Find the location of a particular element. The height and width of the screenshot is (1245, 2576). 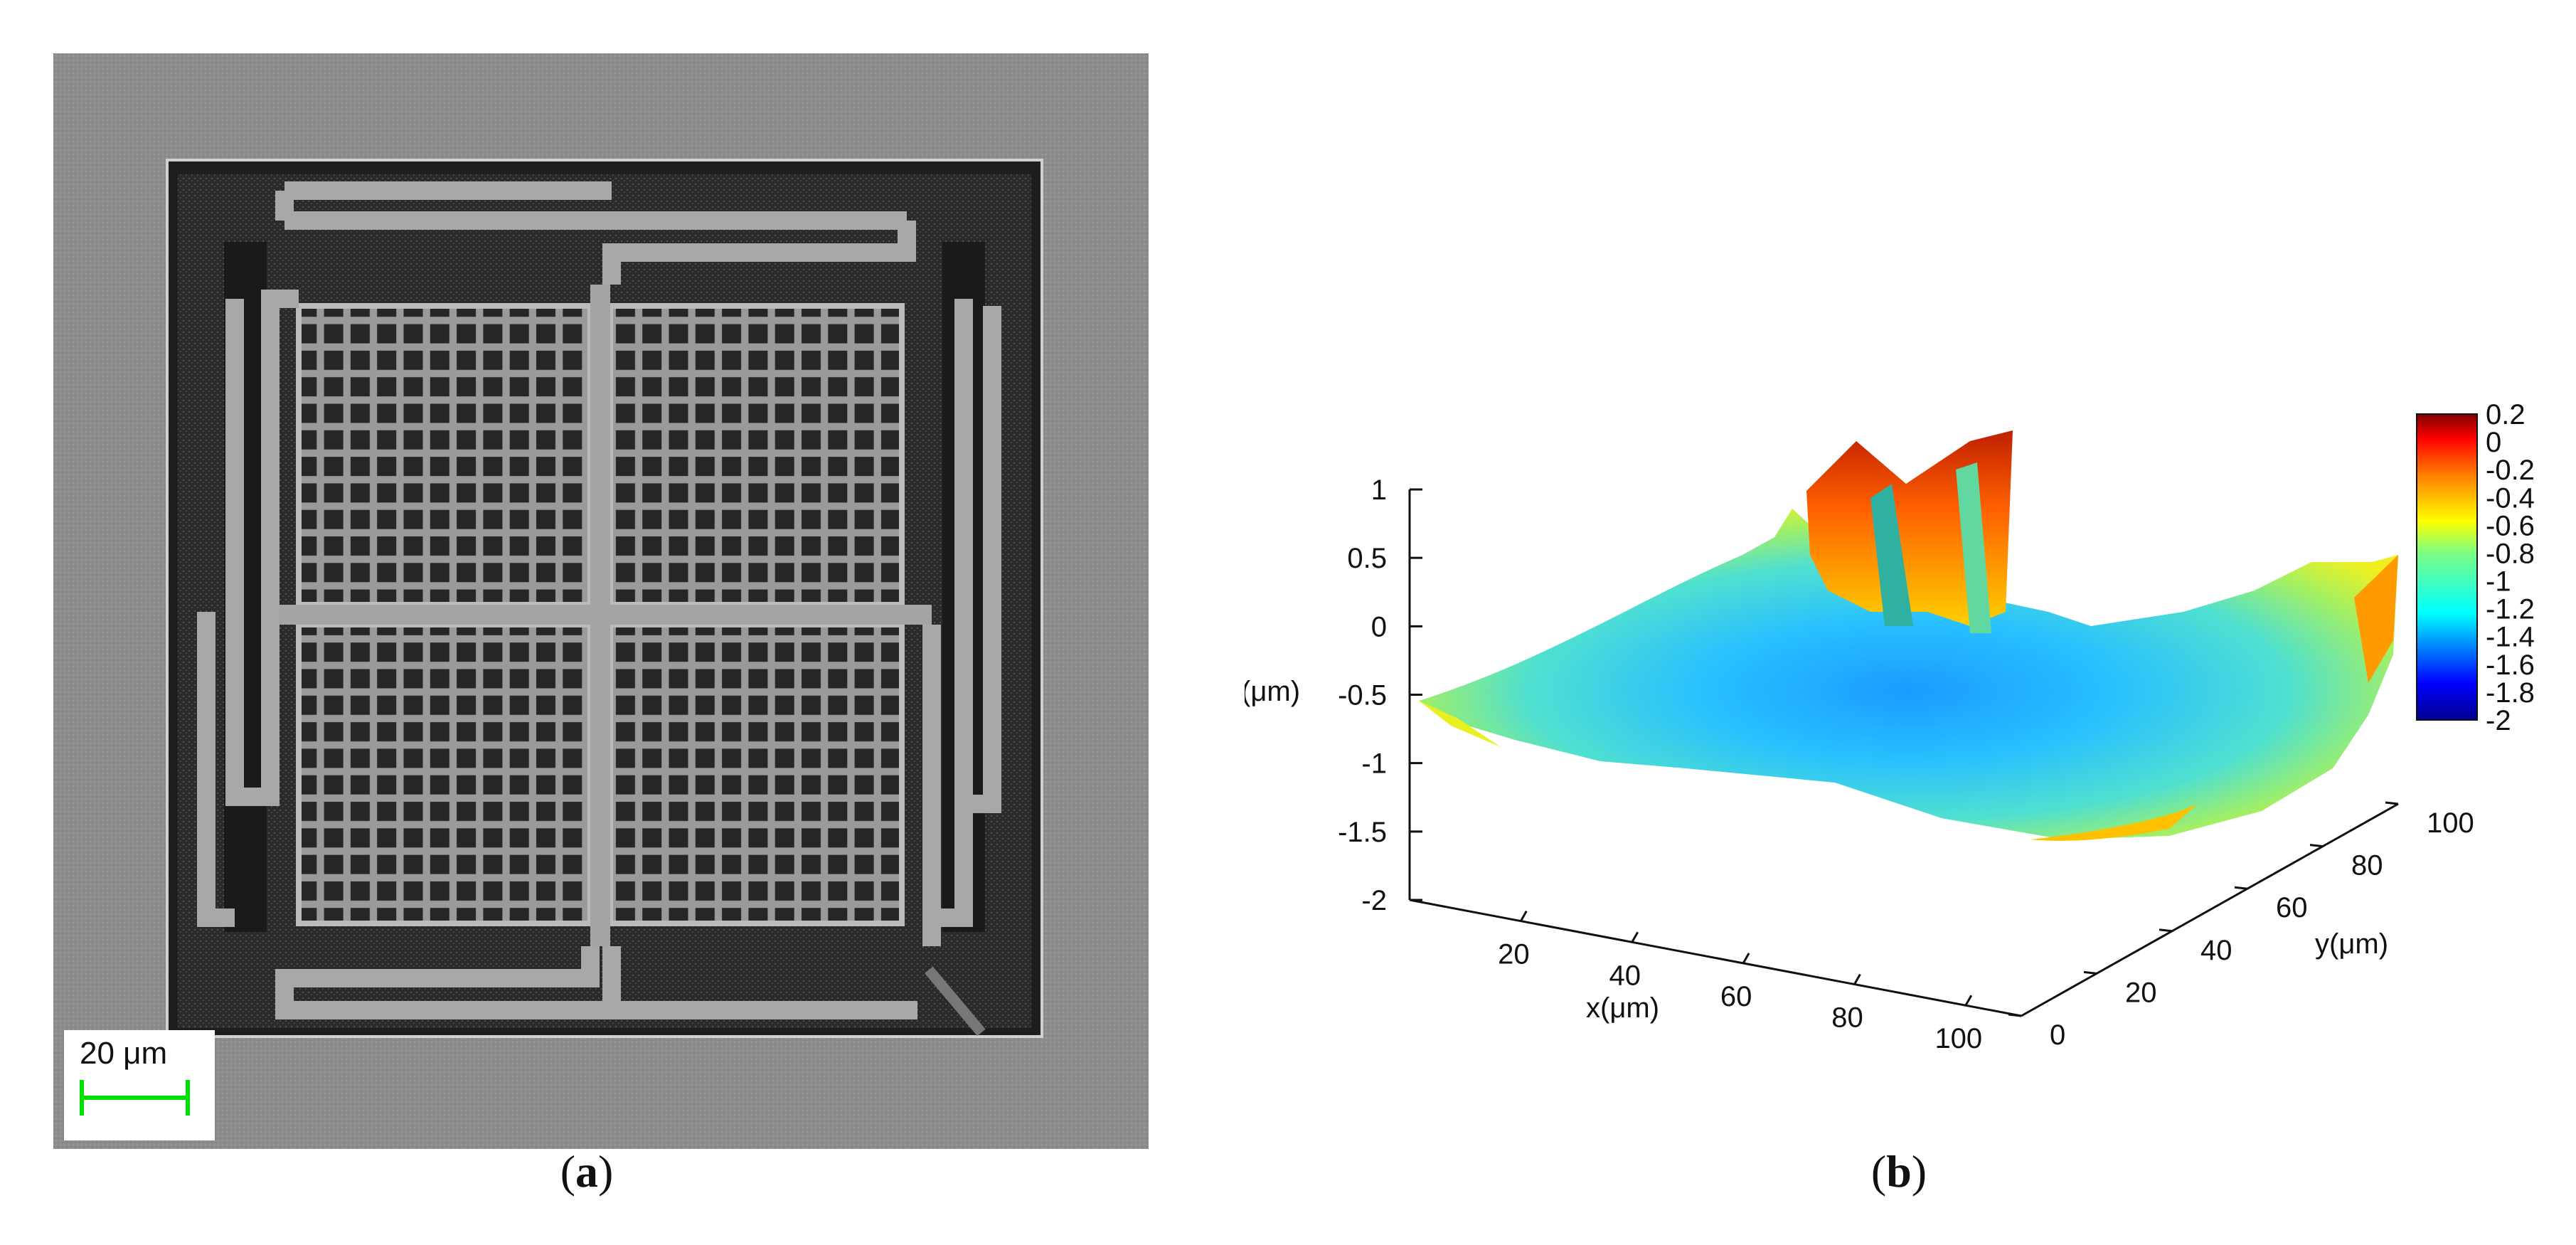

x-tick-label: 20 is located at coordinates (1514, 954).